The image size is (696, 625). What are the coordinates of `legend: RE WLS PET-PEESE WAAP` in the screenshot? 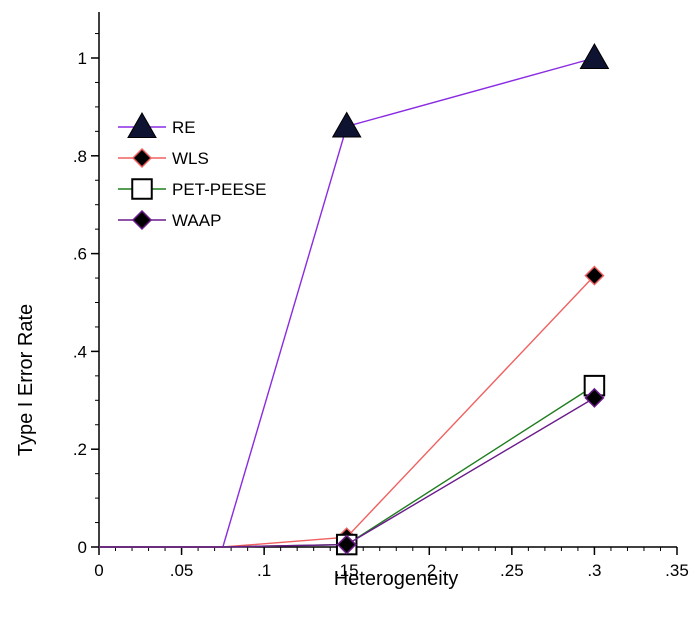 It's located at (192, 171).